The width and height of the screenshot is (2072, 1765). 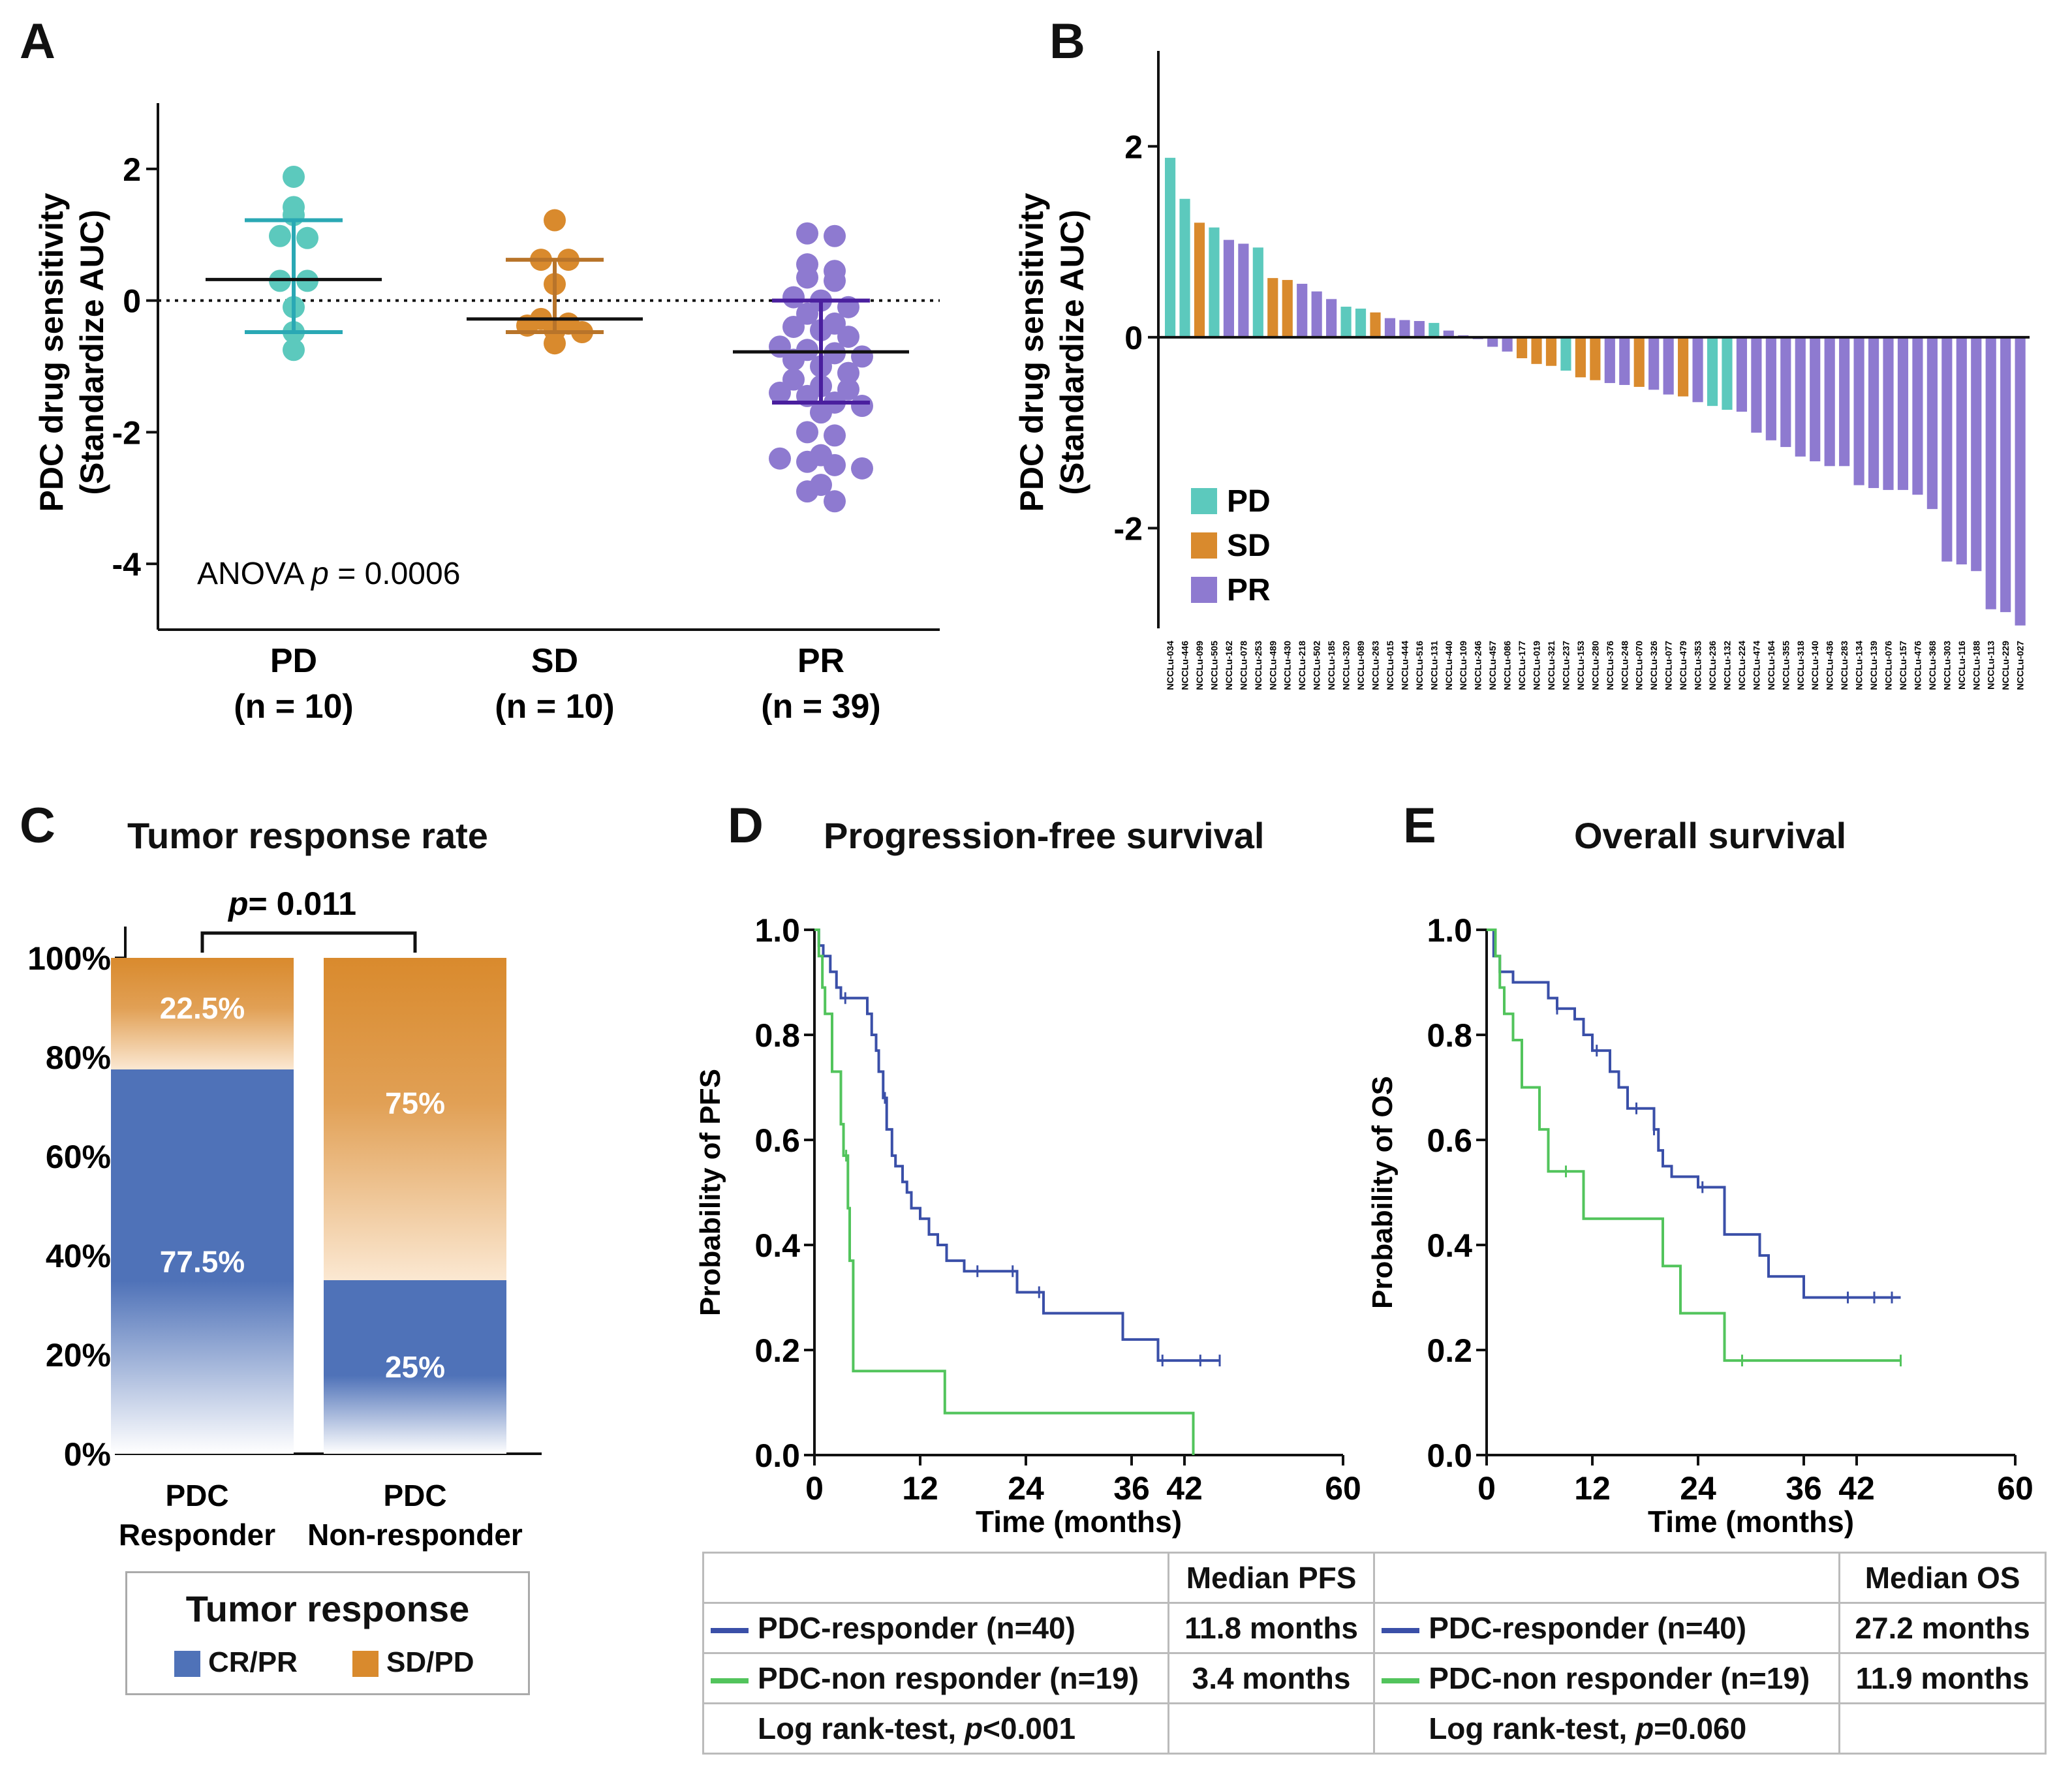 I want to click on y-tick-label: 0.8, so click(x=777, y=1036).